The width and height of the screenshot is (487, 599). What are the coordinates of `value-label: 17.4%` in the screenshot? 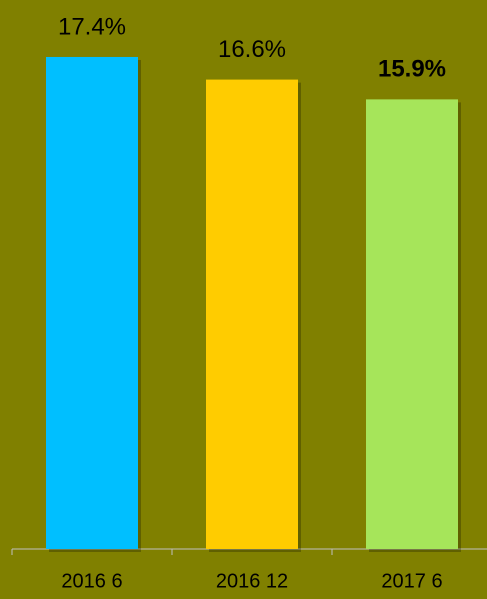 It's located at (92, 26).